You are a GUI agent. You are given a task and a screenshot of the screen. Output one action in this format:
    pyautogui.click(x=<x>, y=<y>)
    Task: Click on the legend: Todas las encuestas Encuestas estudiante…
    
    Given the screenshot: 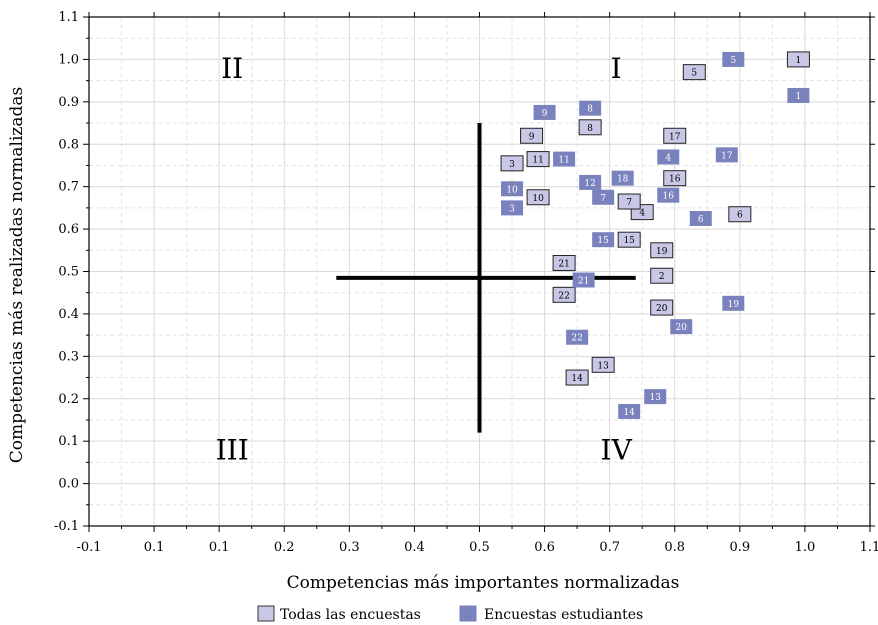 What is the action you would take?
    pyautogui.click(x=450, y=614)
    